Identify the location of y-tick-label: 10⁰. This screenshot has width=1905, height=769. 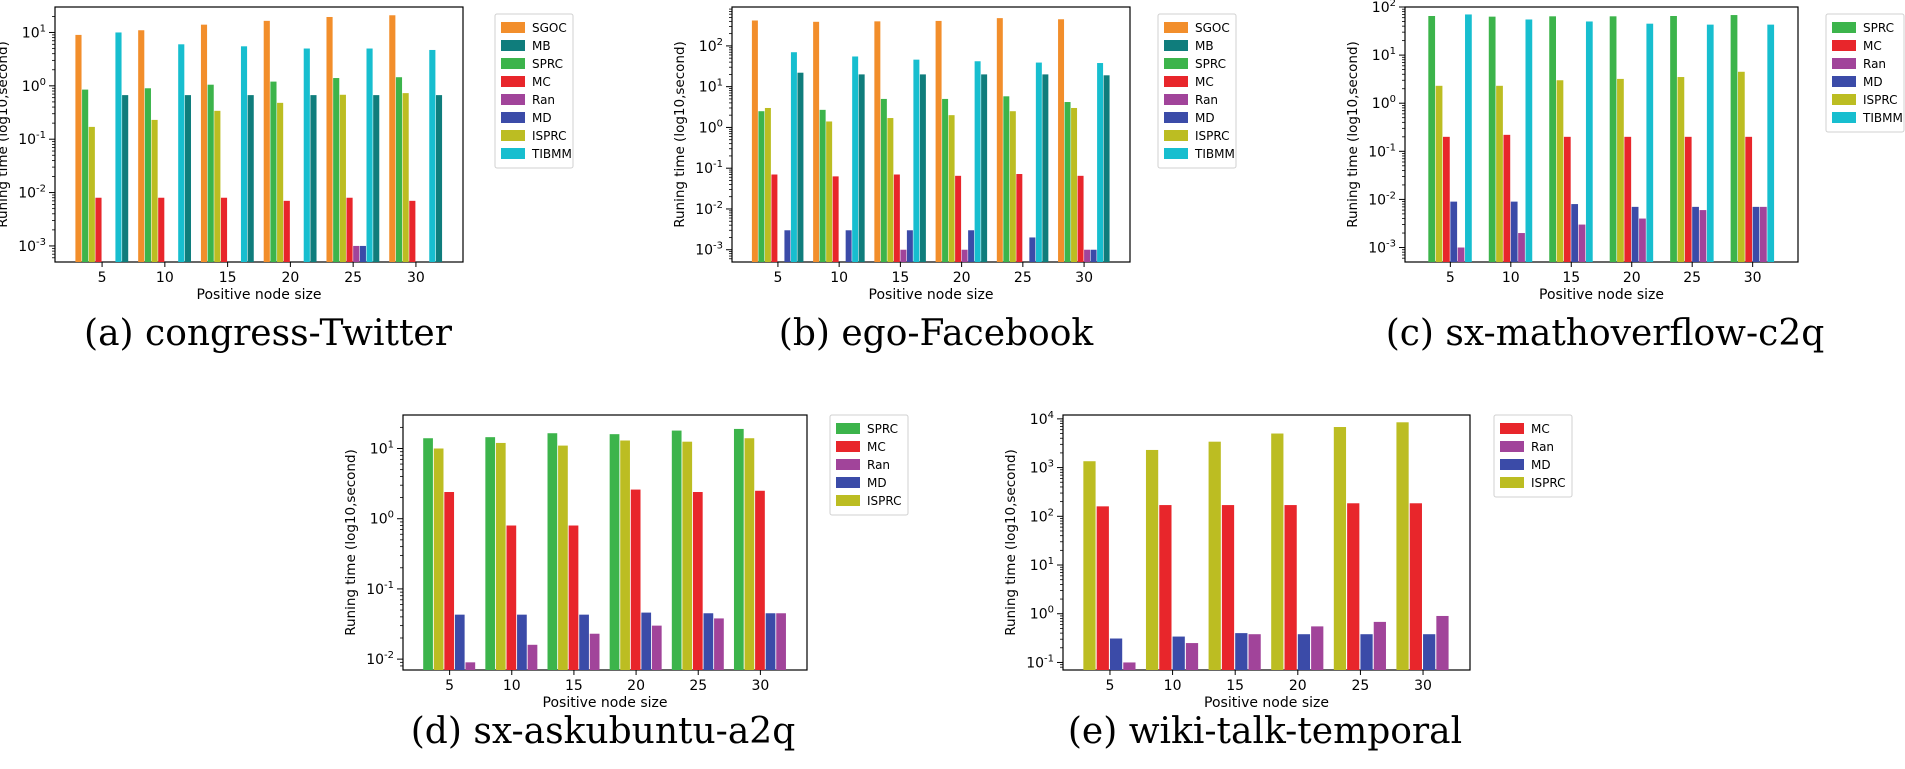
(382, 519).